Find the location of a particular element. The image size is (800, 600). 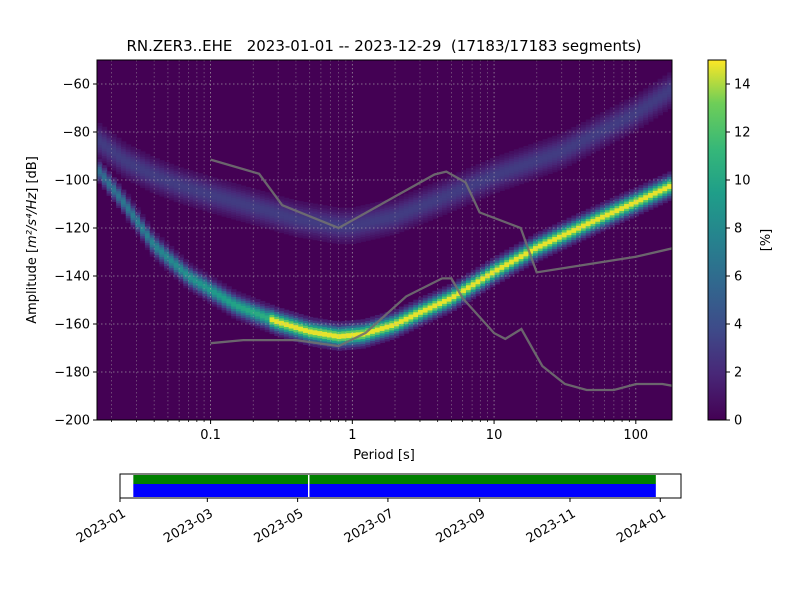

date-tick-label: 2023-09 is located at coordinates (461, 526).